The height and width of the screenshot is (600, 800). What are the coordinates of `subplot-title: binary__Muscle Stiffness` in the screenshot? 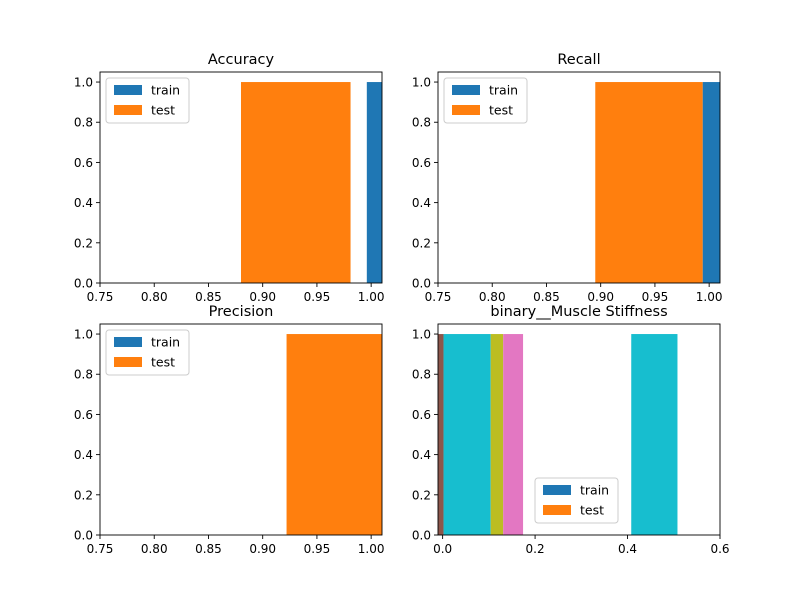 It's located at (578, 312).